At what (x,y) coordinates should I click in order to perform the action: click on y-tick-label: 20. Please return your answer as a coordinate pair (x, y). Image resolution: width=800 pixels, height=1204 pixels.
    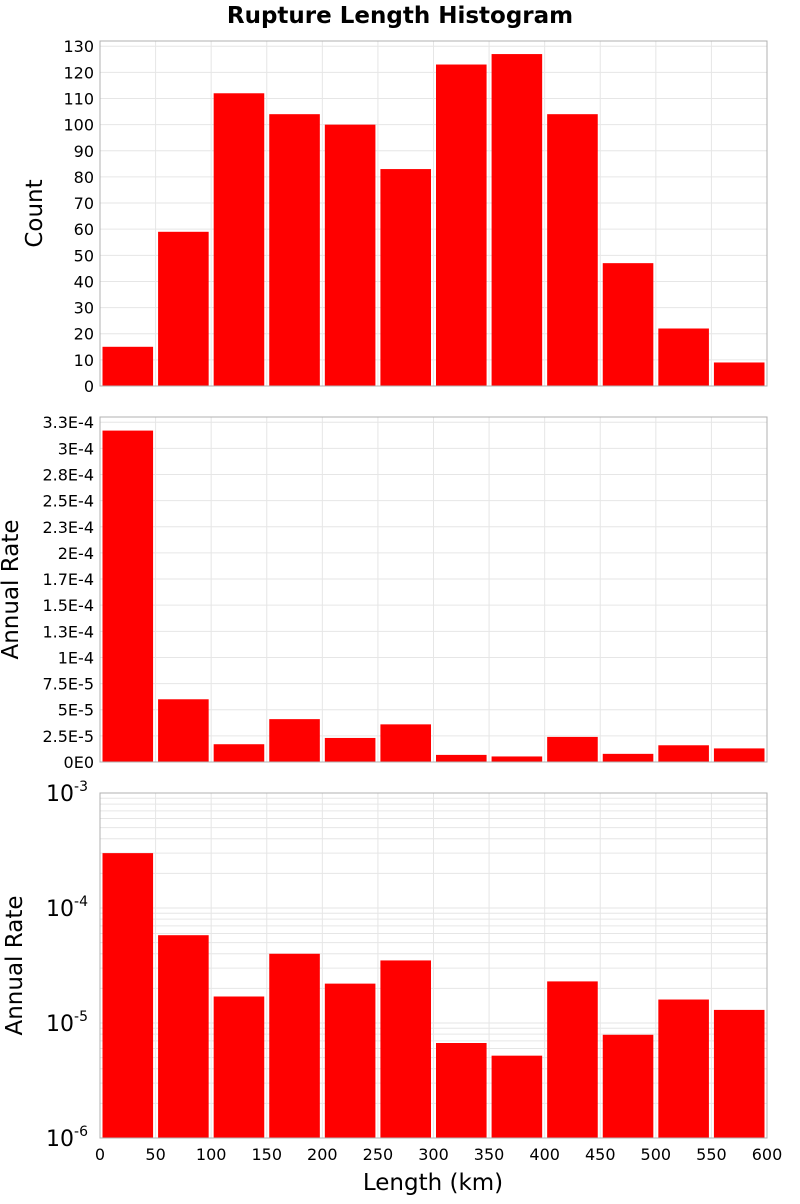
    Looking at the image, I should click on (84, 334).